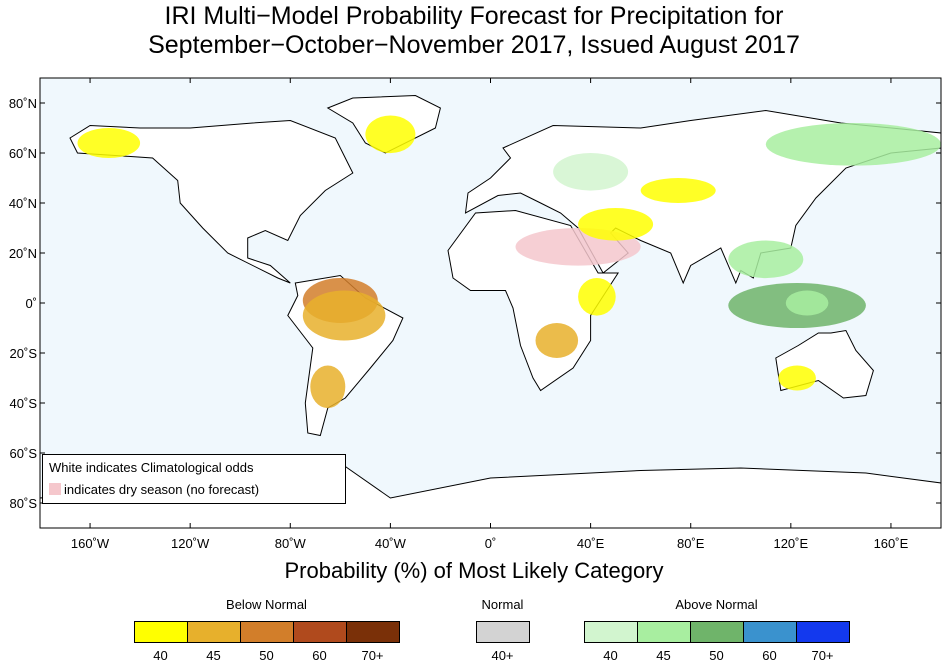 This screenshot has height=663, width=948. Describe the element at coordinates (23, 153) in the screenshot. I see `y-tick-label: 60˚N` at that location.